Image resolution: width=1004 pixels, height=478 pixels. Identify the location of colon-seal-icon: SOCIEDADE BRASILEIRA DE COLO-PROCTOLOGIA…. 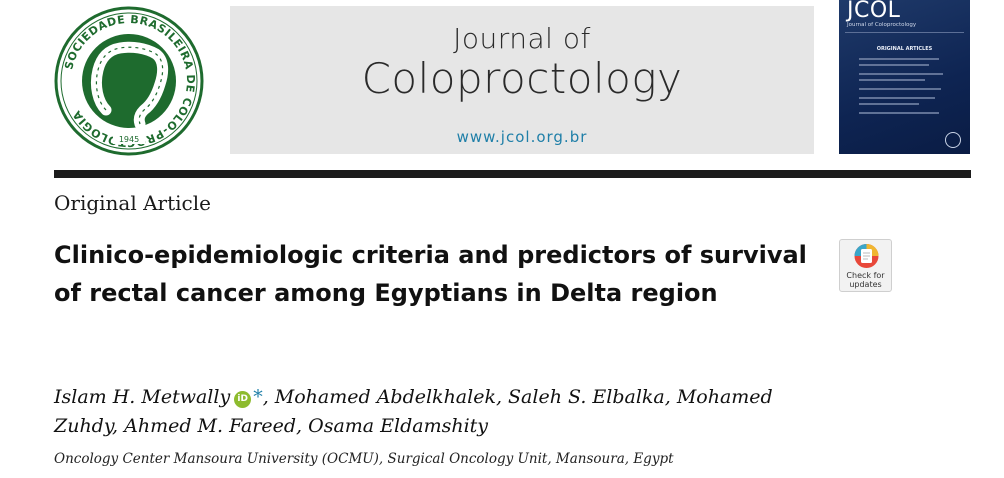
(129, 81).